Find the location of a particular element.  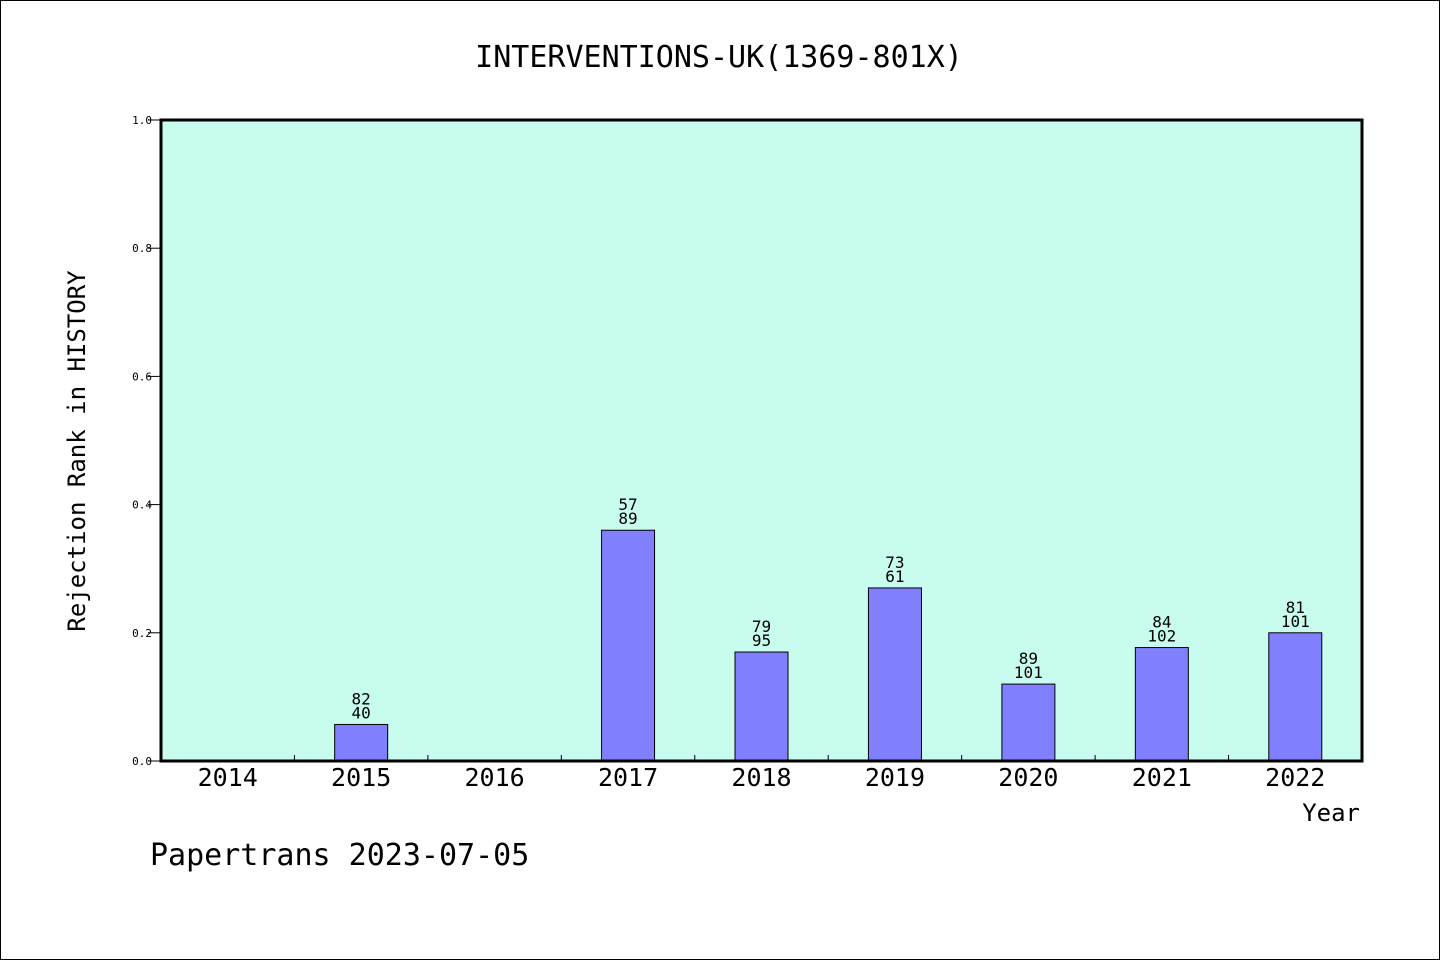

x-tick-label: 2018 is located at coordinates (761, 777).